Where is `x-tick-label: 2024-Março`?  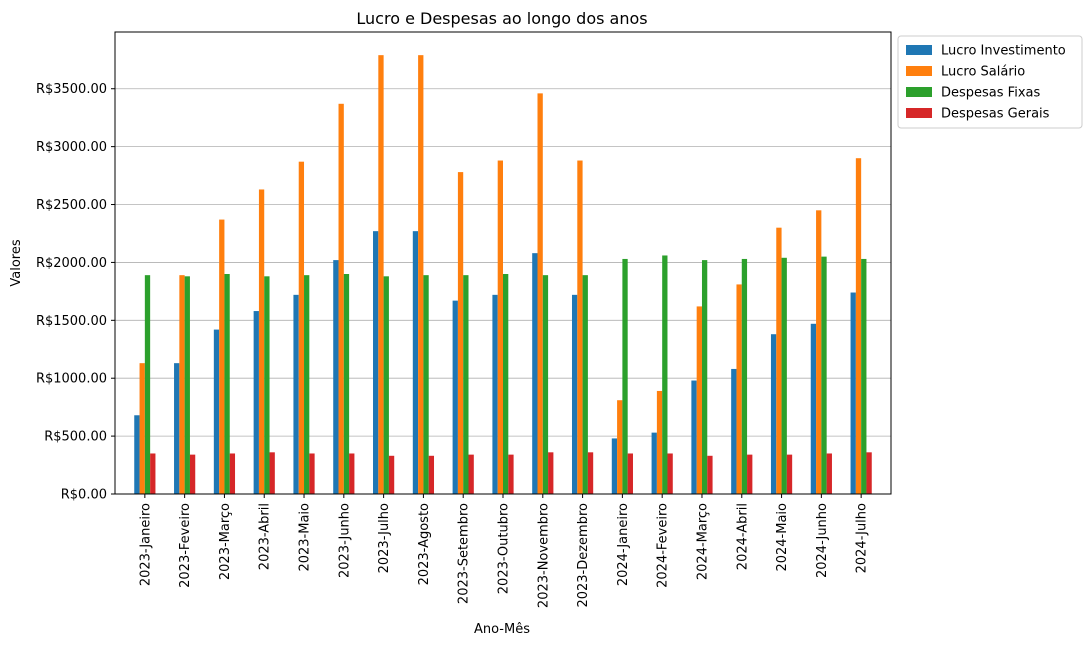 x-tick-label: 2024-Março is located at coordinates (702, 541).